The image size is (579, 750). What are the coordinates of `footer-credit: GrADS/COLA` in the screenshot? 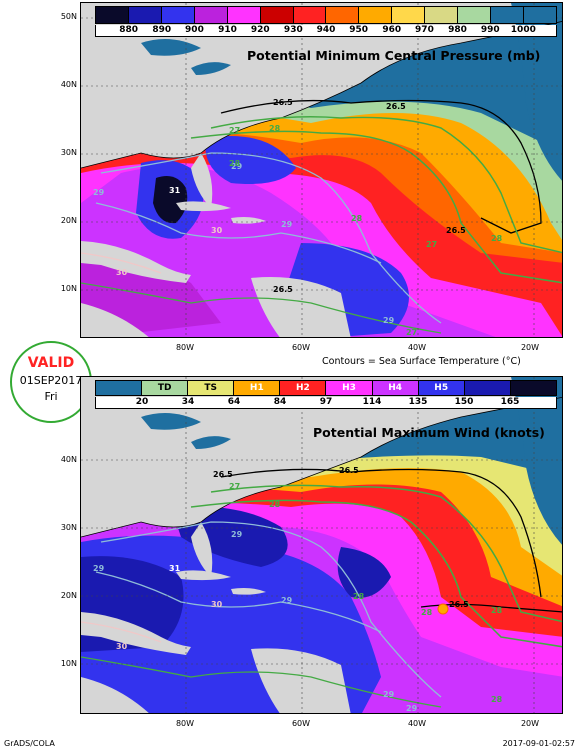 It's located at (29, 743).